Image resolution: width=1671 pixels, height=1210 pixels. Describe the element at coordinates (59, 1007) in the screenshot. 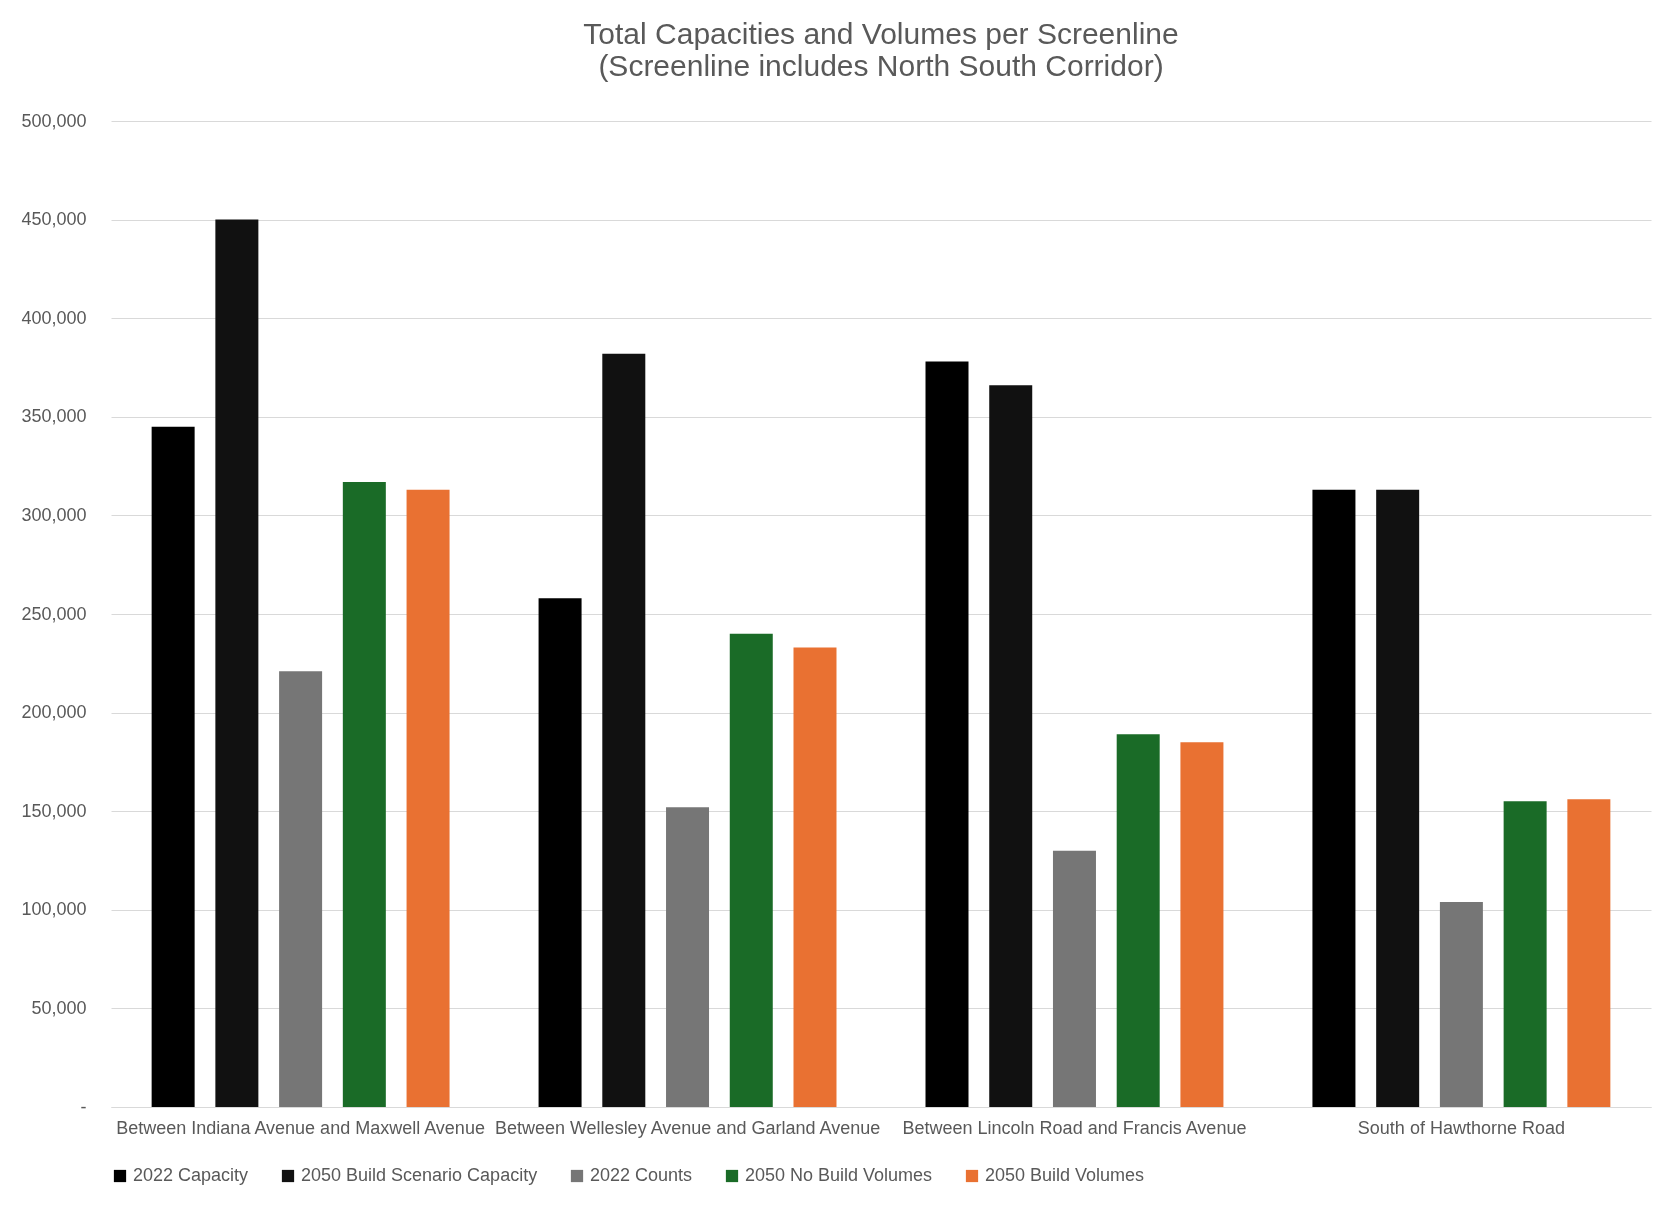

I see `y-tick-label: 50,000` at that location.